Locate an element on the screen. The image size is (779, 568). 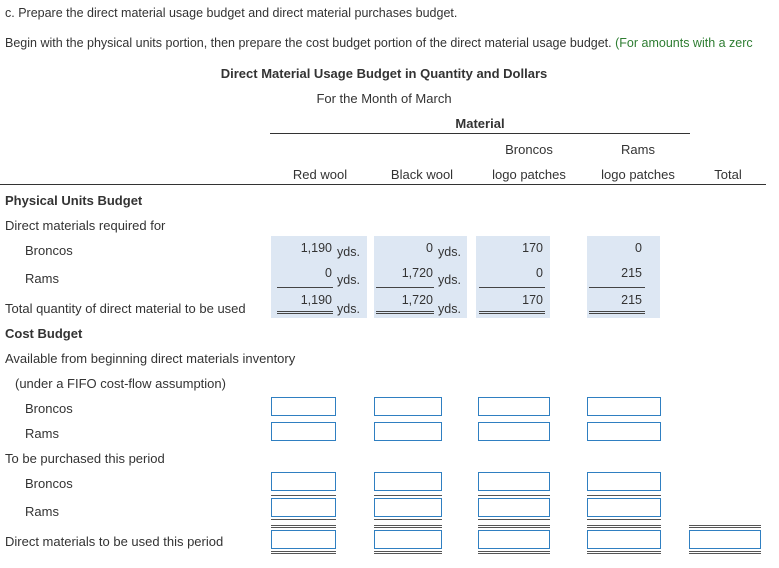
used-black-wool-cell is located at coordinates (408, 539).